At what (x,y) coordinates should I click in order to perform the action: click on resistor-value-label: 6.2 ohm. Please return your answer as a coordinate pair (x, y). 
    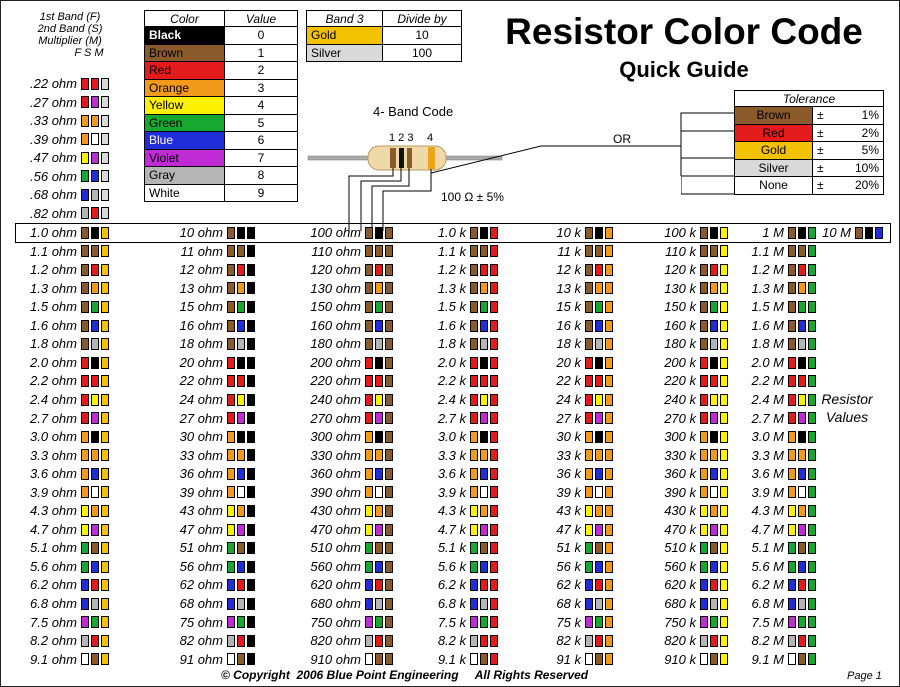
    Looking at the image, I should click on (53, 585).